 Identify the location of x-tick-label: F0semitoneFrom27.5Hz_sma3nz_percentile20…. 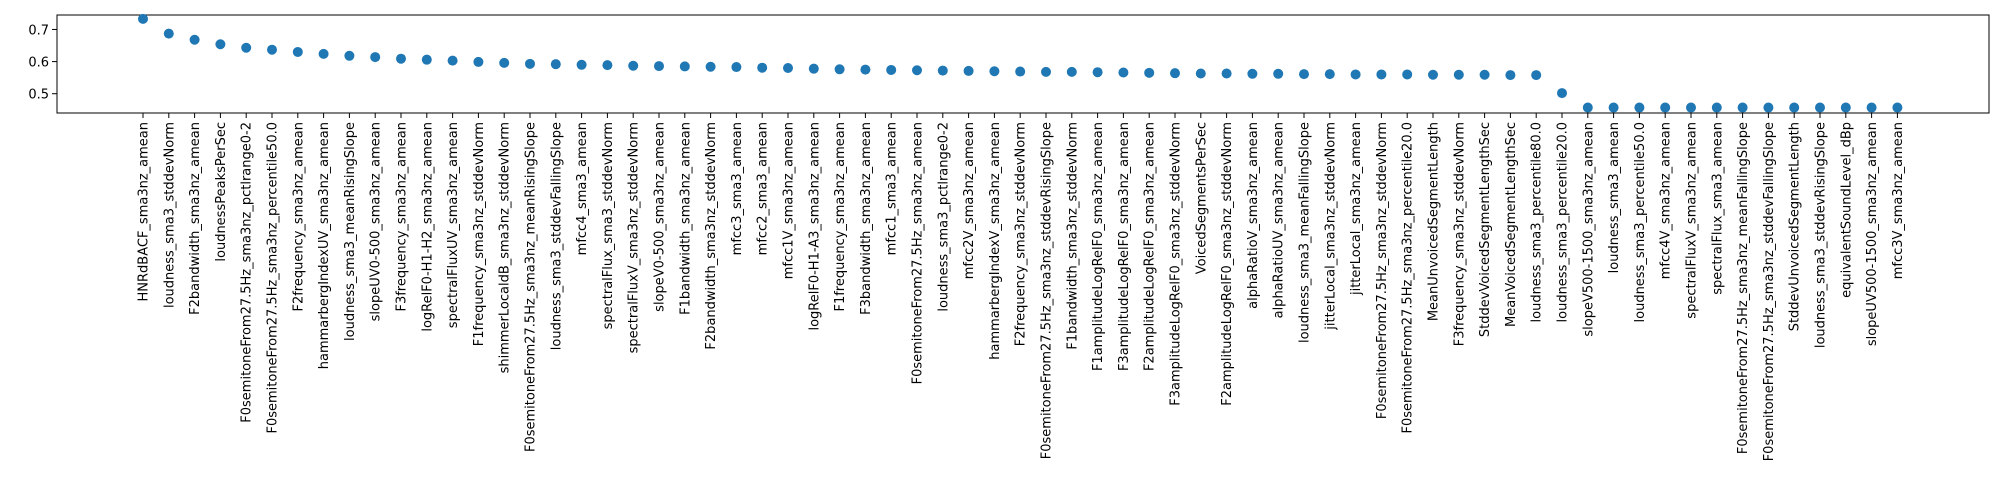
(1408, 278).